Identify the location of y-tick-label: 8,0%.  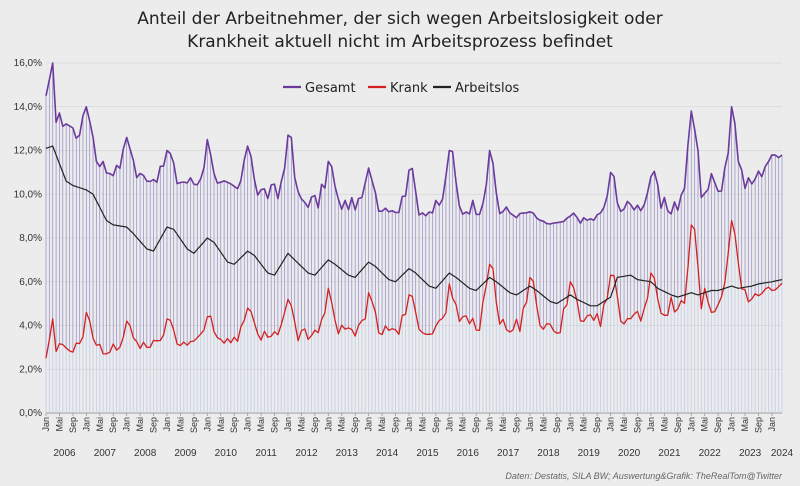
(30, 238).